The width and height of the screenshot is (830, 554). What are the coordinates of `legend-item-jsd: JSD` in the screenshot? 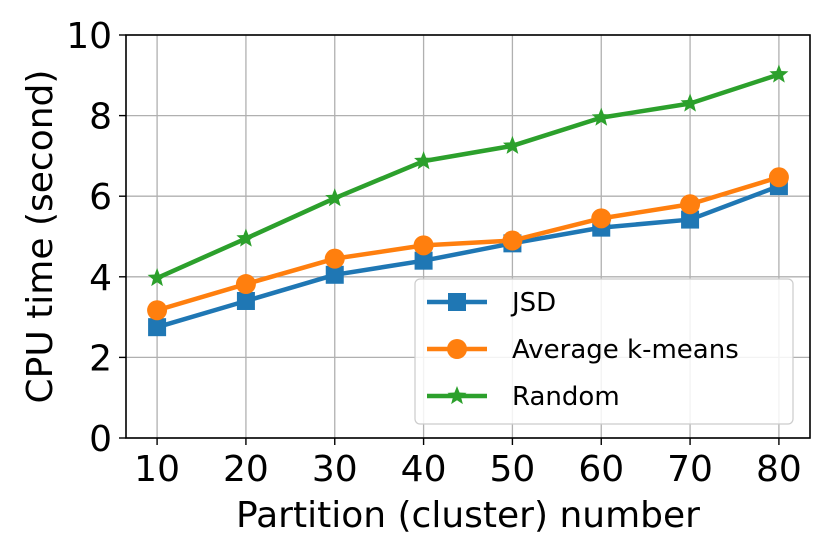 It's located at (491, 303).